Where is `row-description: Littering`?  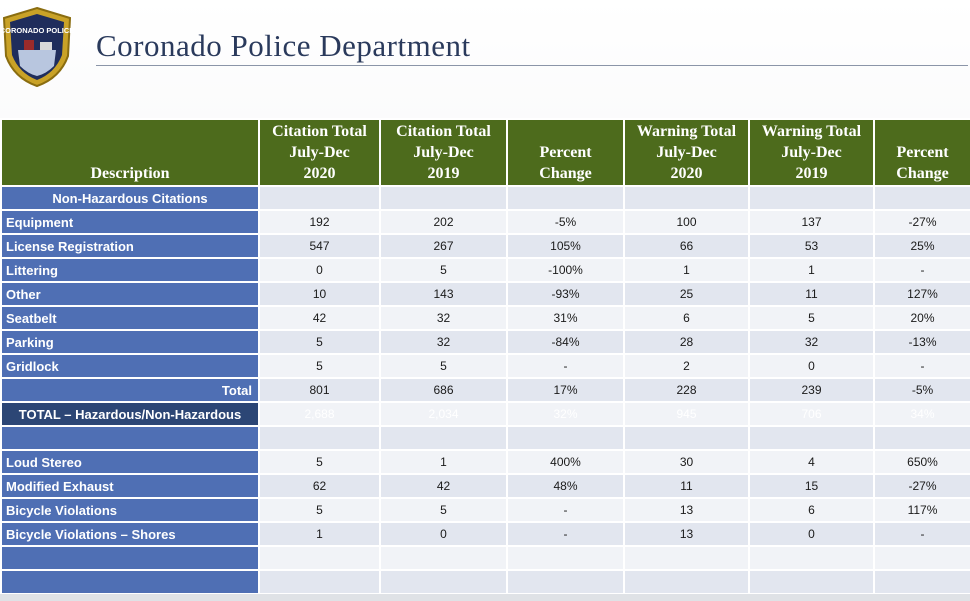
row-description: Littering is located at coordinates (130, 270).